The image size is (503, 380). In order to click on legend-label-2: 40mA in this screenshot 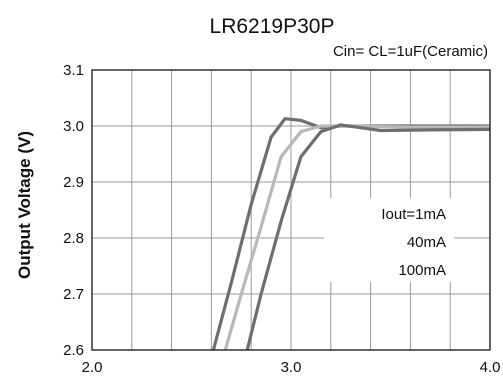, I will do `click(426, 242)`.